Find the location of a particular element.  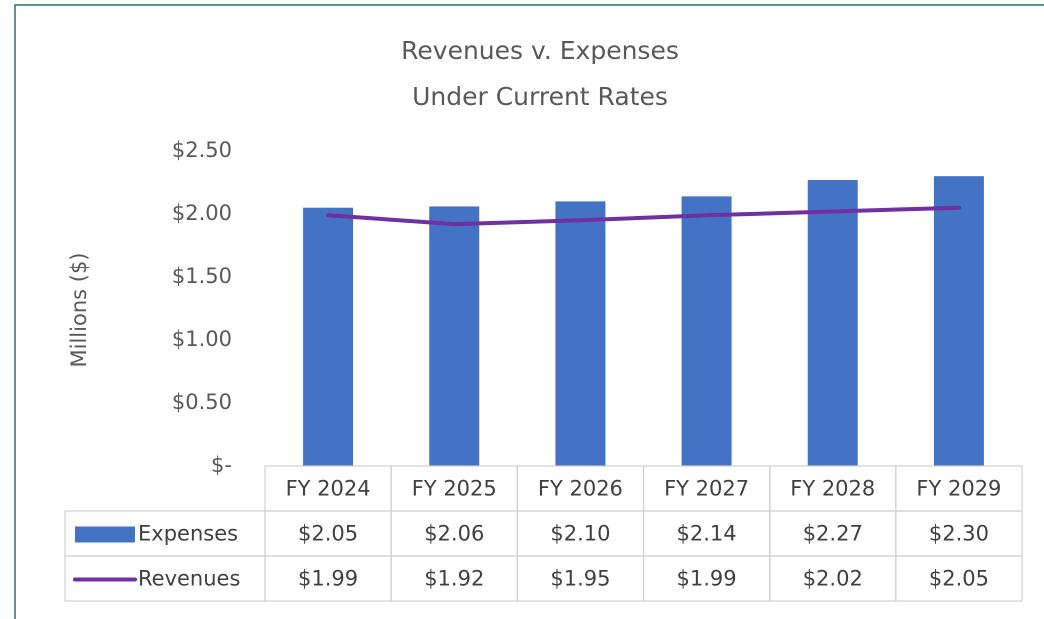

legend-key is located at coordinates (105, 534).